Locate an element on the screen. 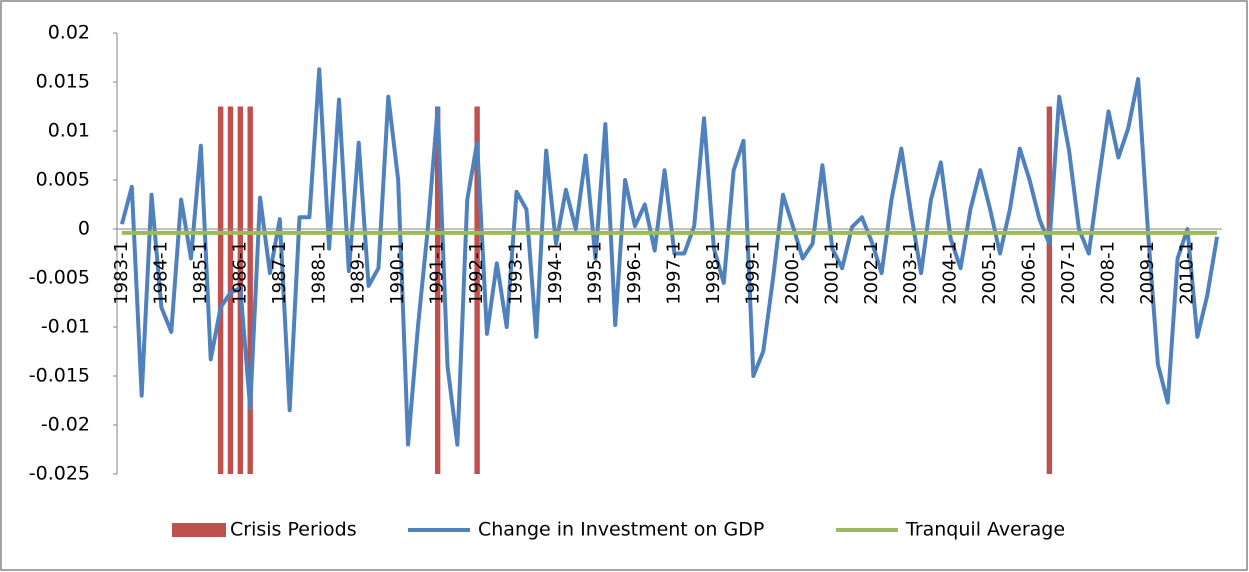 The width and height of the screenshot is (1249, 572). x-tick-label: 2003-1 is located at coordinates (910, 273).